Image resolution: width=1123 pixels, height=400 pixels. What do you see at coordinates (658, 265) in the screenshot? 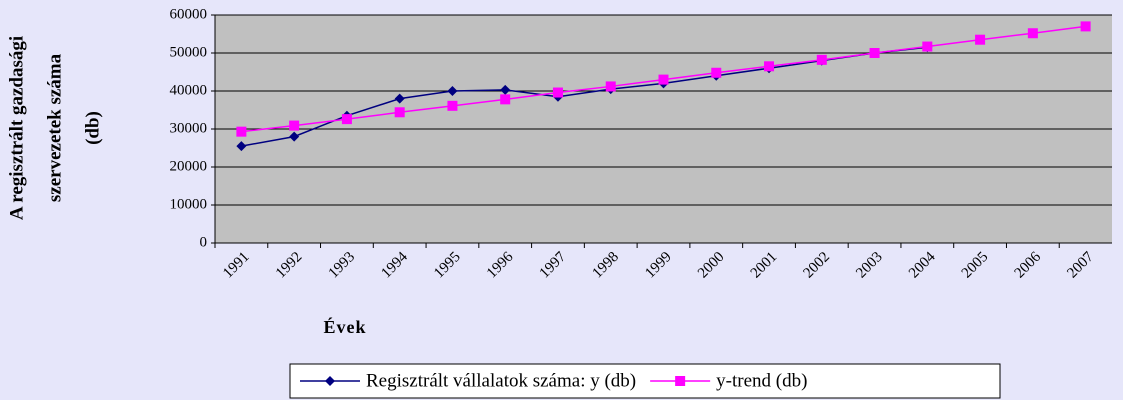
I see `x-tick-label: 1999` at bounding box center [658, 265].